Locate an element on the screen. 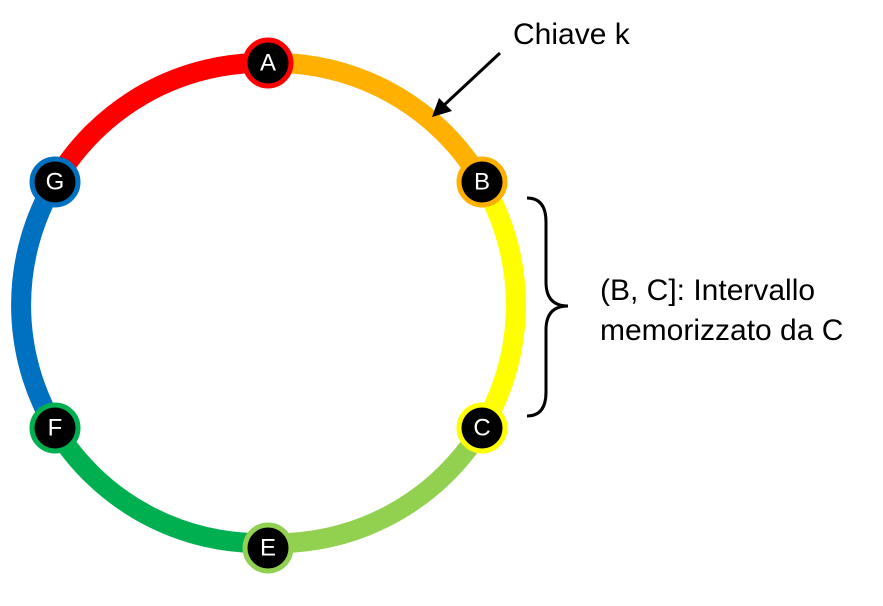  node-label-b: B is located at coordinates (482, 182).